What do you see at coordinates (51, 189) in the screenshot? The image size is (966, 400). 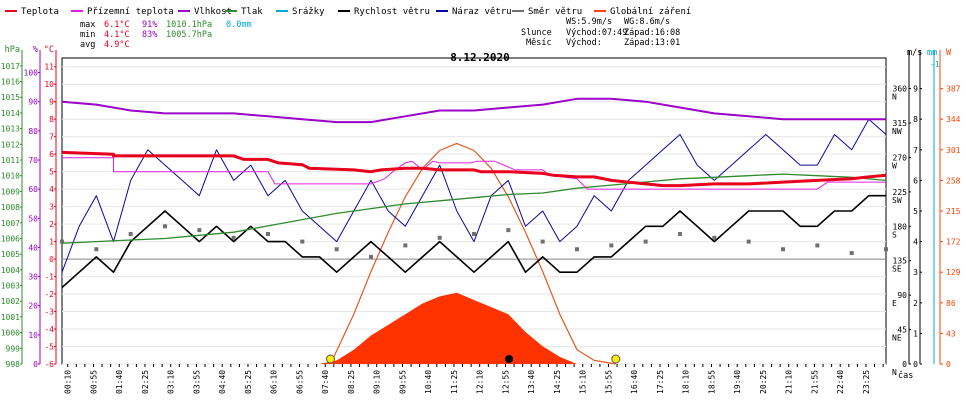 I see `axis-tick-label: 4` at bounding box center [51, 189].